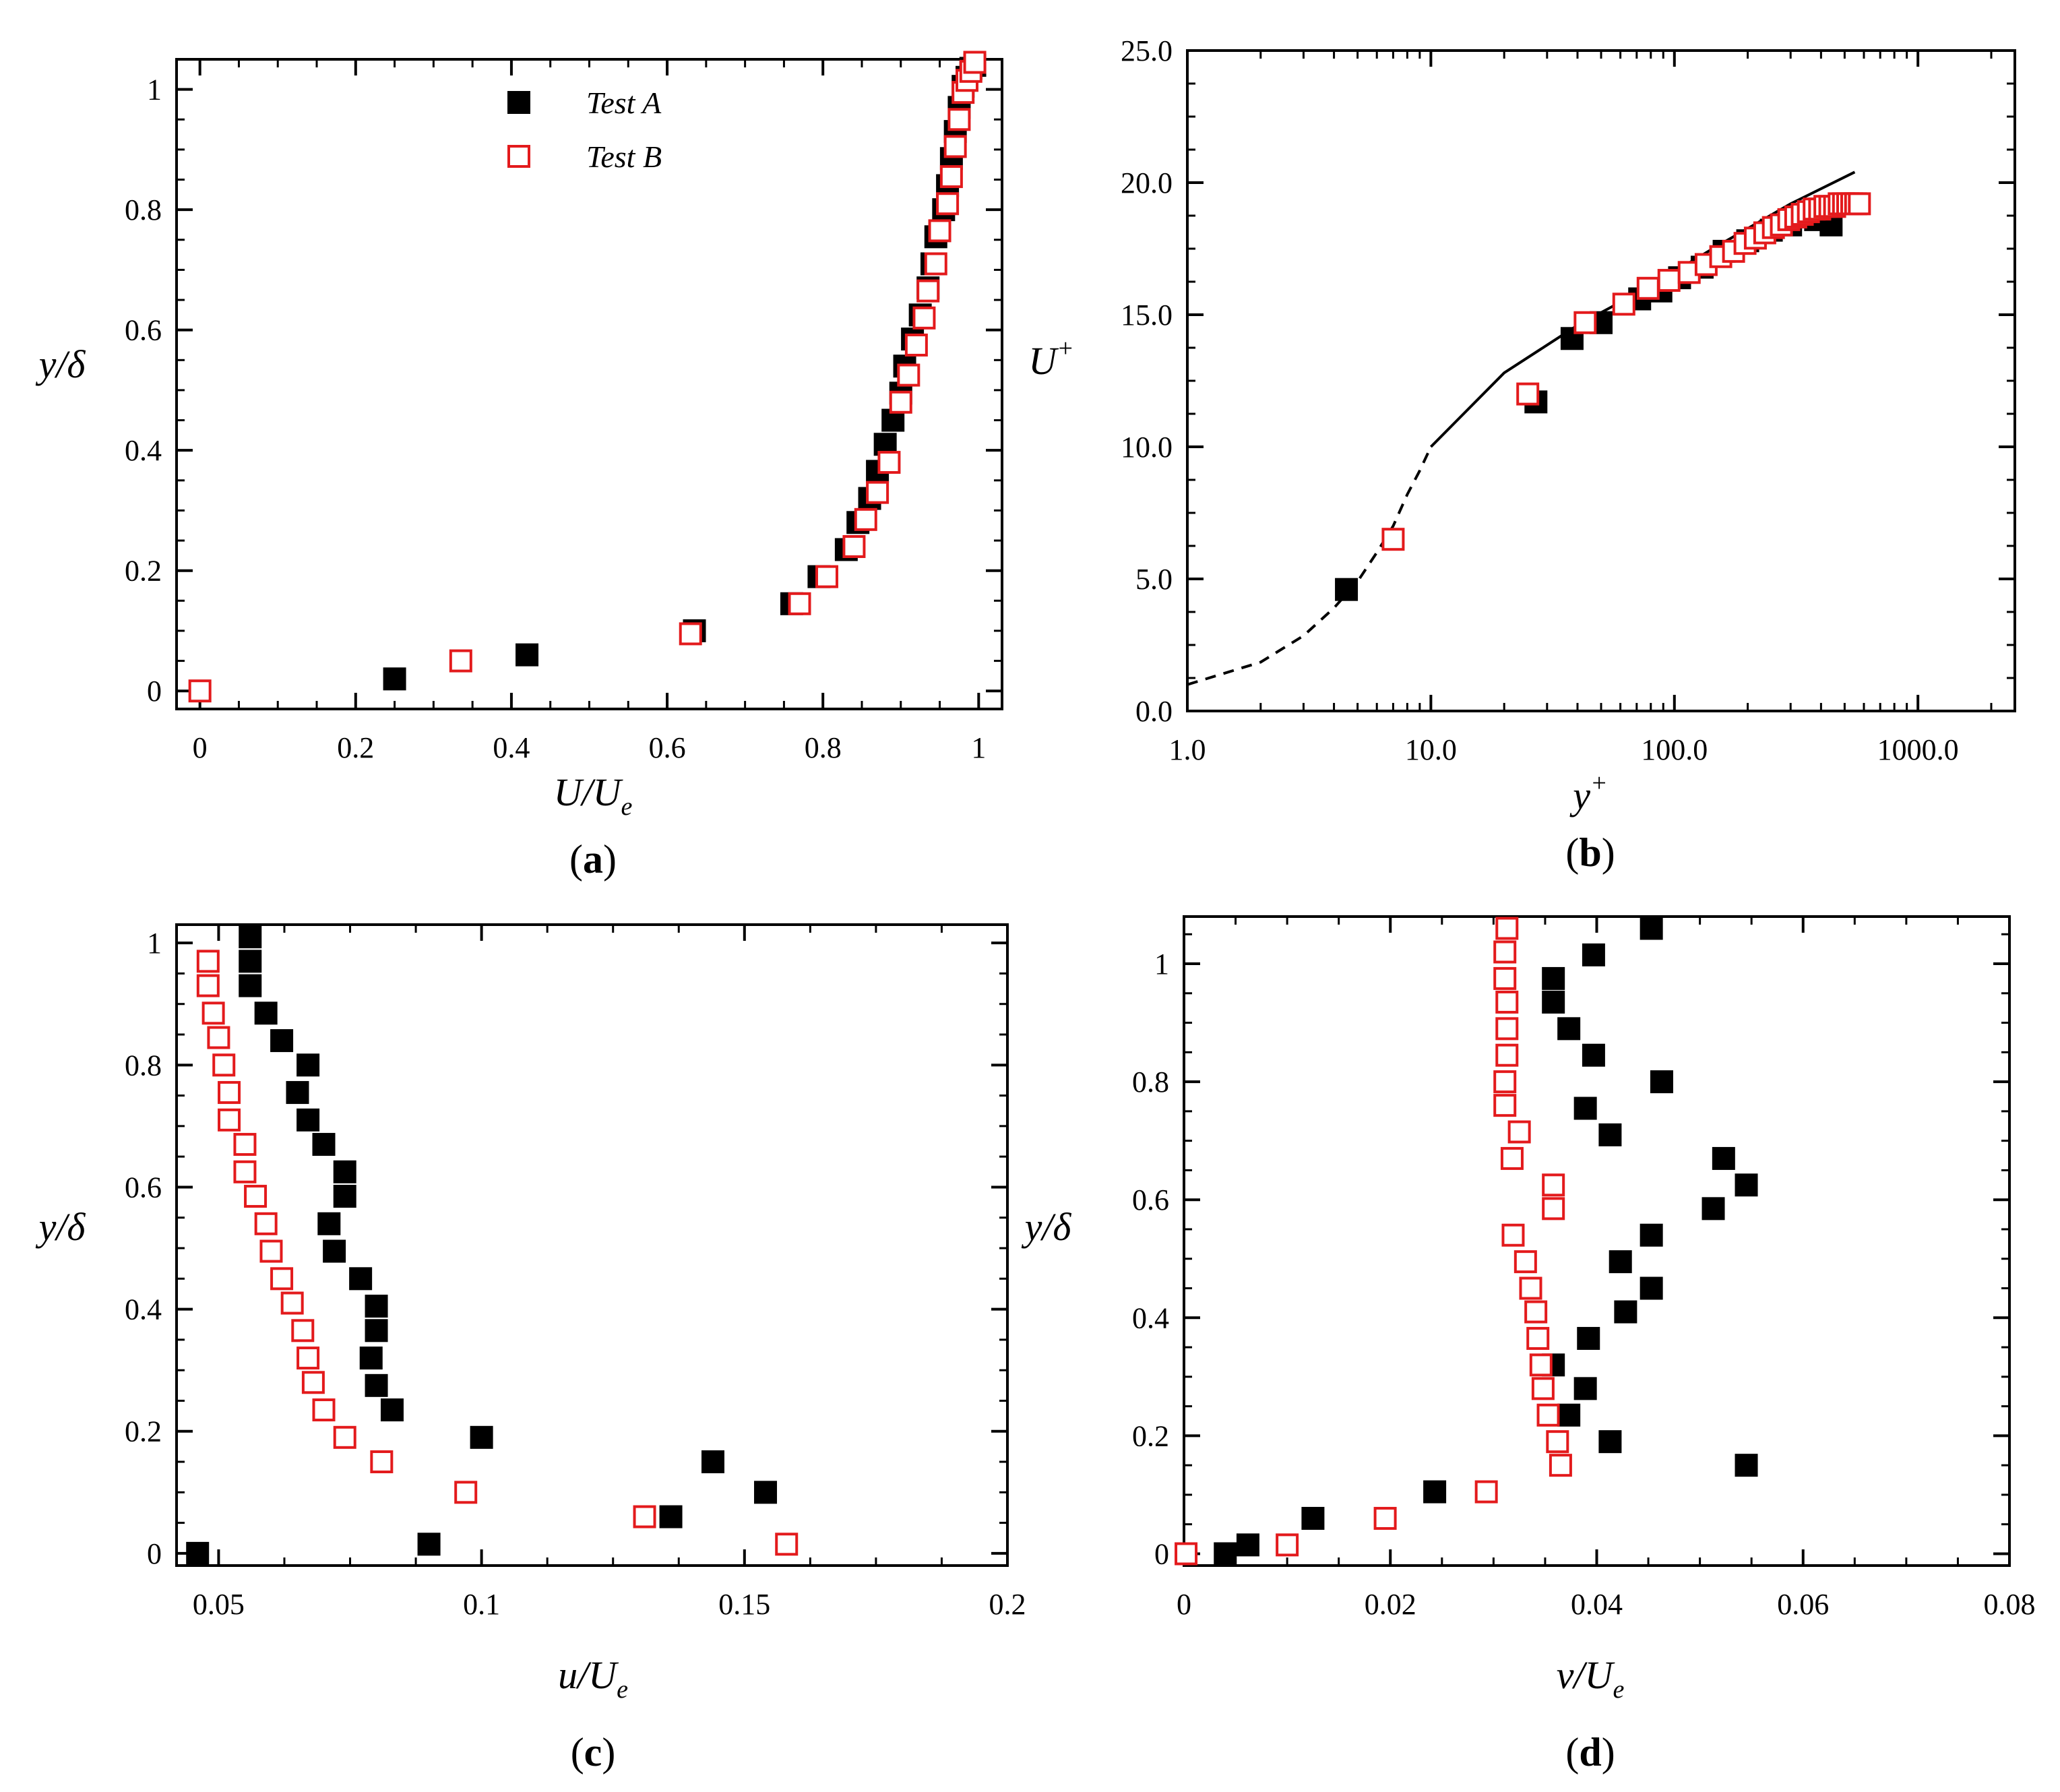  Describe the element at coordinates (1591, 1678) in the screenshot. I see `x-axis-label: v/Ue` at that location.